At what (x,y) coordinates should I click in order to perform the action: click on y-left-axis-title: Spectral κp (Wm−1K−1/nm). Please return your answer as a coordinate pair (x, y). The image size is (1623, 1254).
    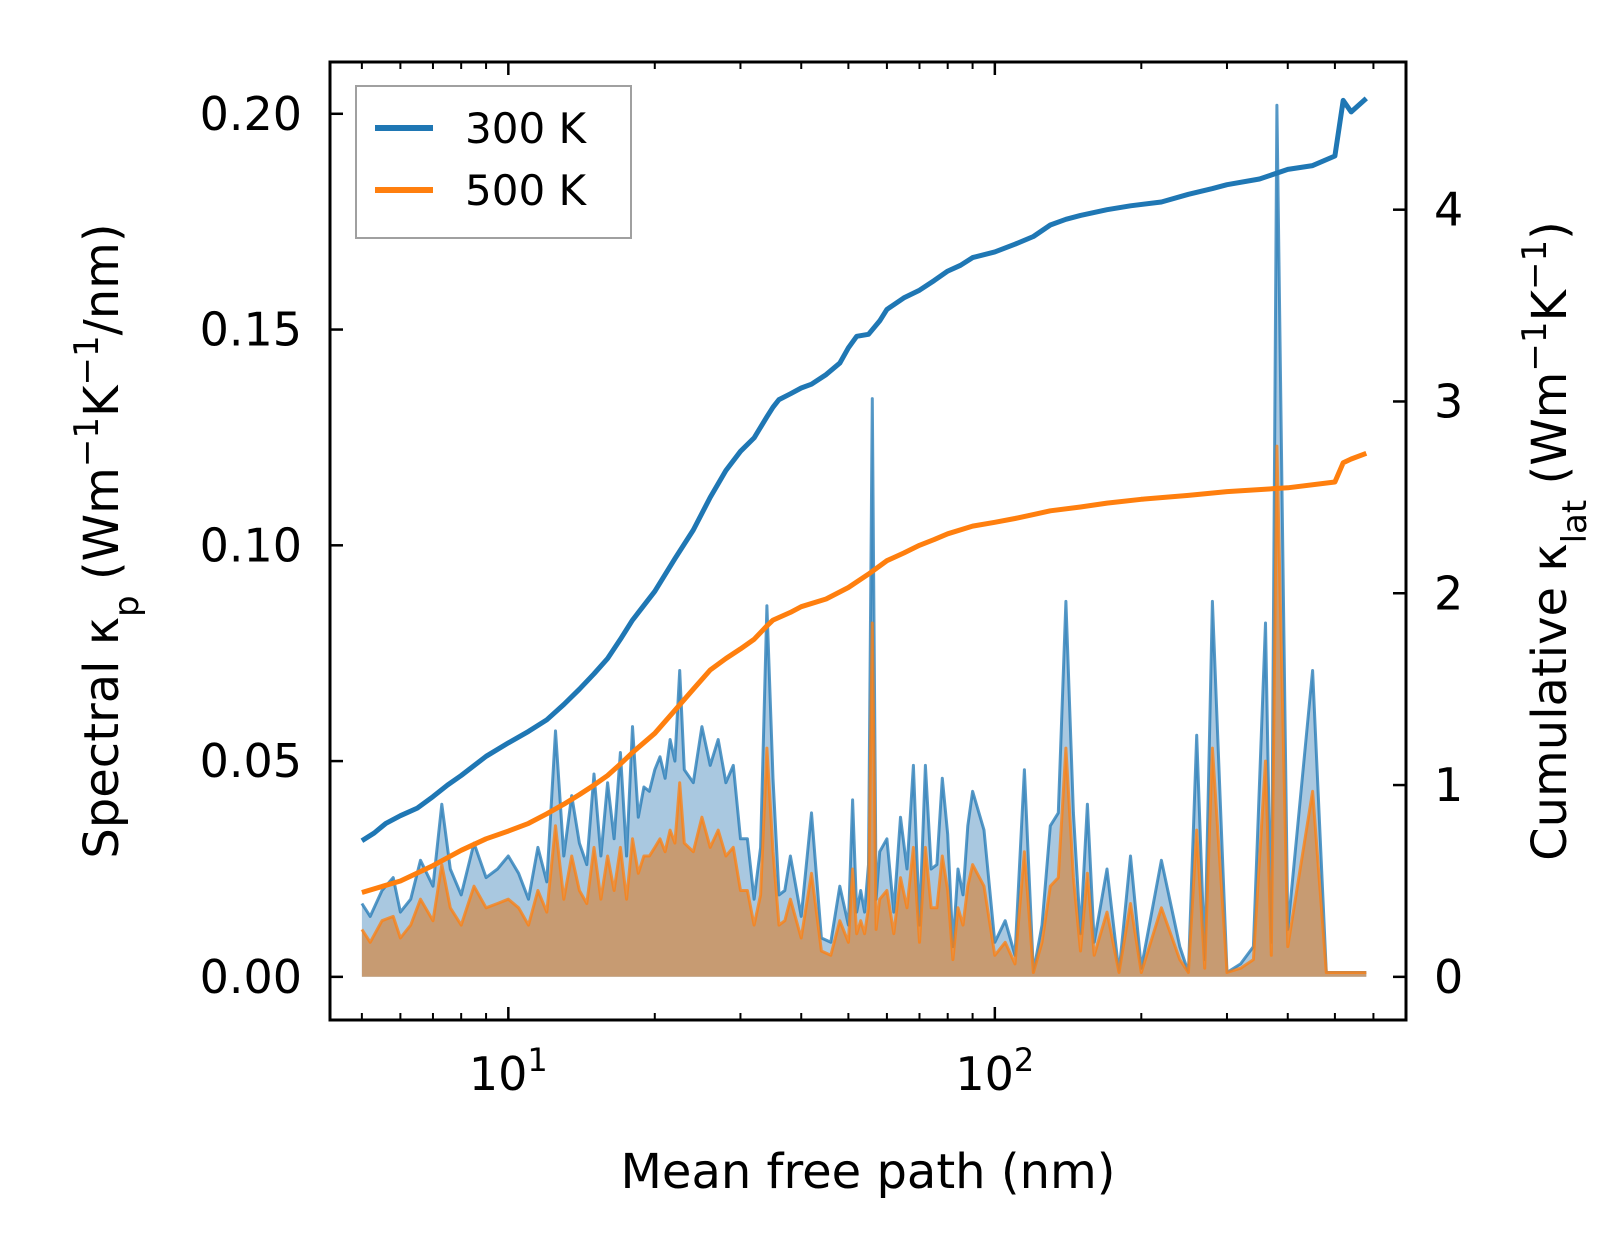
    Looking at the image, I should click on (107, 540).